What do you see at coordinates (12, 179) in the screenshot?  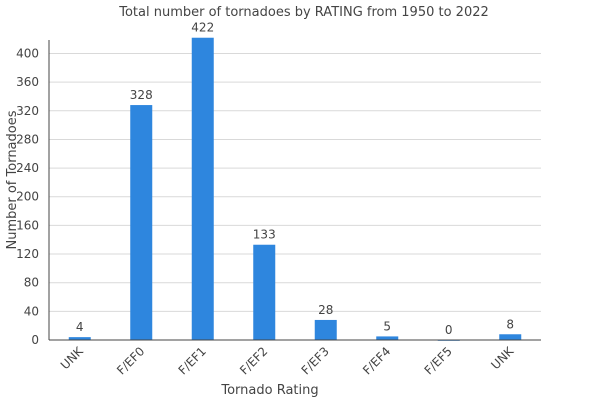 I see `y-axis-label: Number of Tornadoes` at bounding box center [12, 179].